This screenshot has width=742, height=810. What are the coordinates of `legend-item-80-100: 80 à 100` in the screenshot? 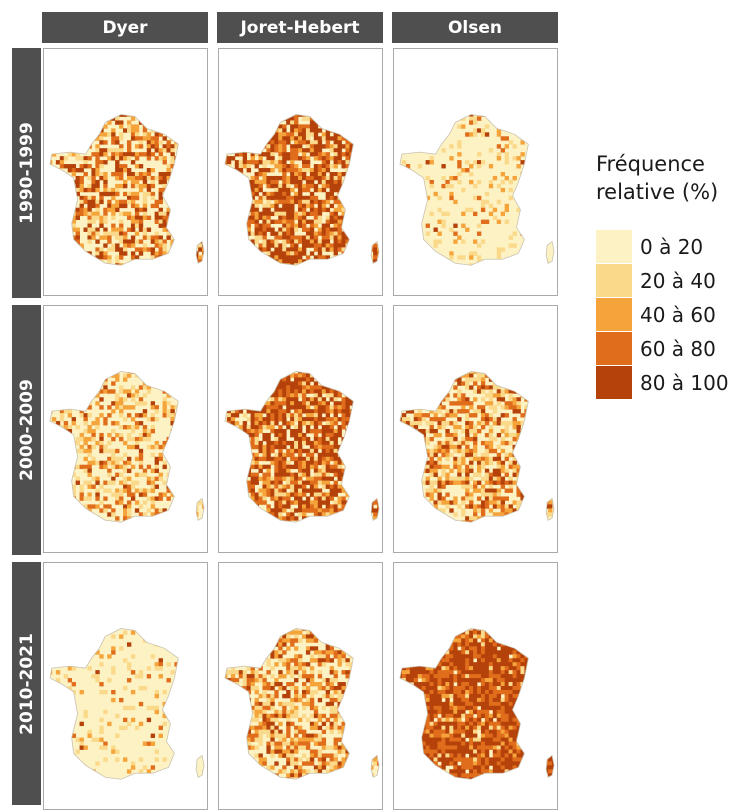 It's located at (662, 382).